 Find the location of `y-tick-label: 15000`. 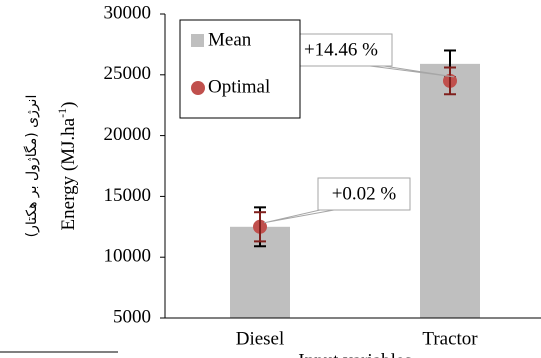

y-tick-label: 15000 is located at coordinates (128, 195).